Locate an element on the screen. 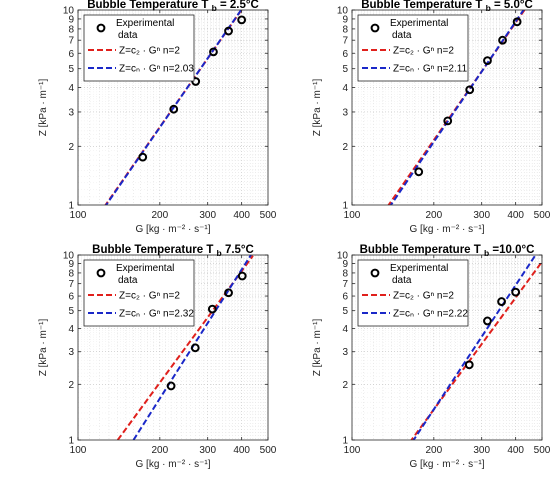 This screenshot has width=550, height=477. chart-title: Bubble Temperature T b 7.5°C is located at coordinates (173, 251).